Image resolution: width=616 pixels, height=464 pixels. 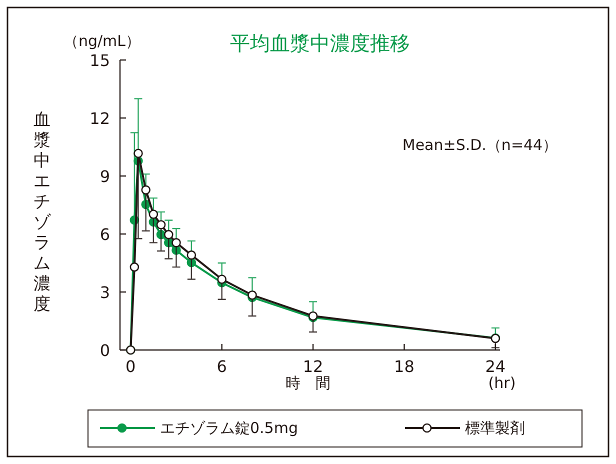 I want to click on legend-label: エチゾラム錠0.5mg, so click(x=229, y=428).